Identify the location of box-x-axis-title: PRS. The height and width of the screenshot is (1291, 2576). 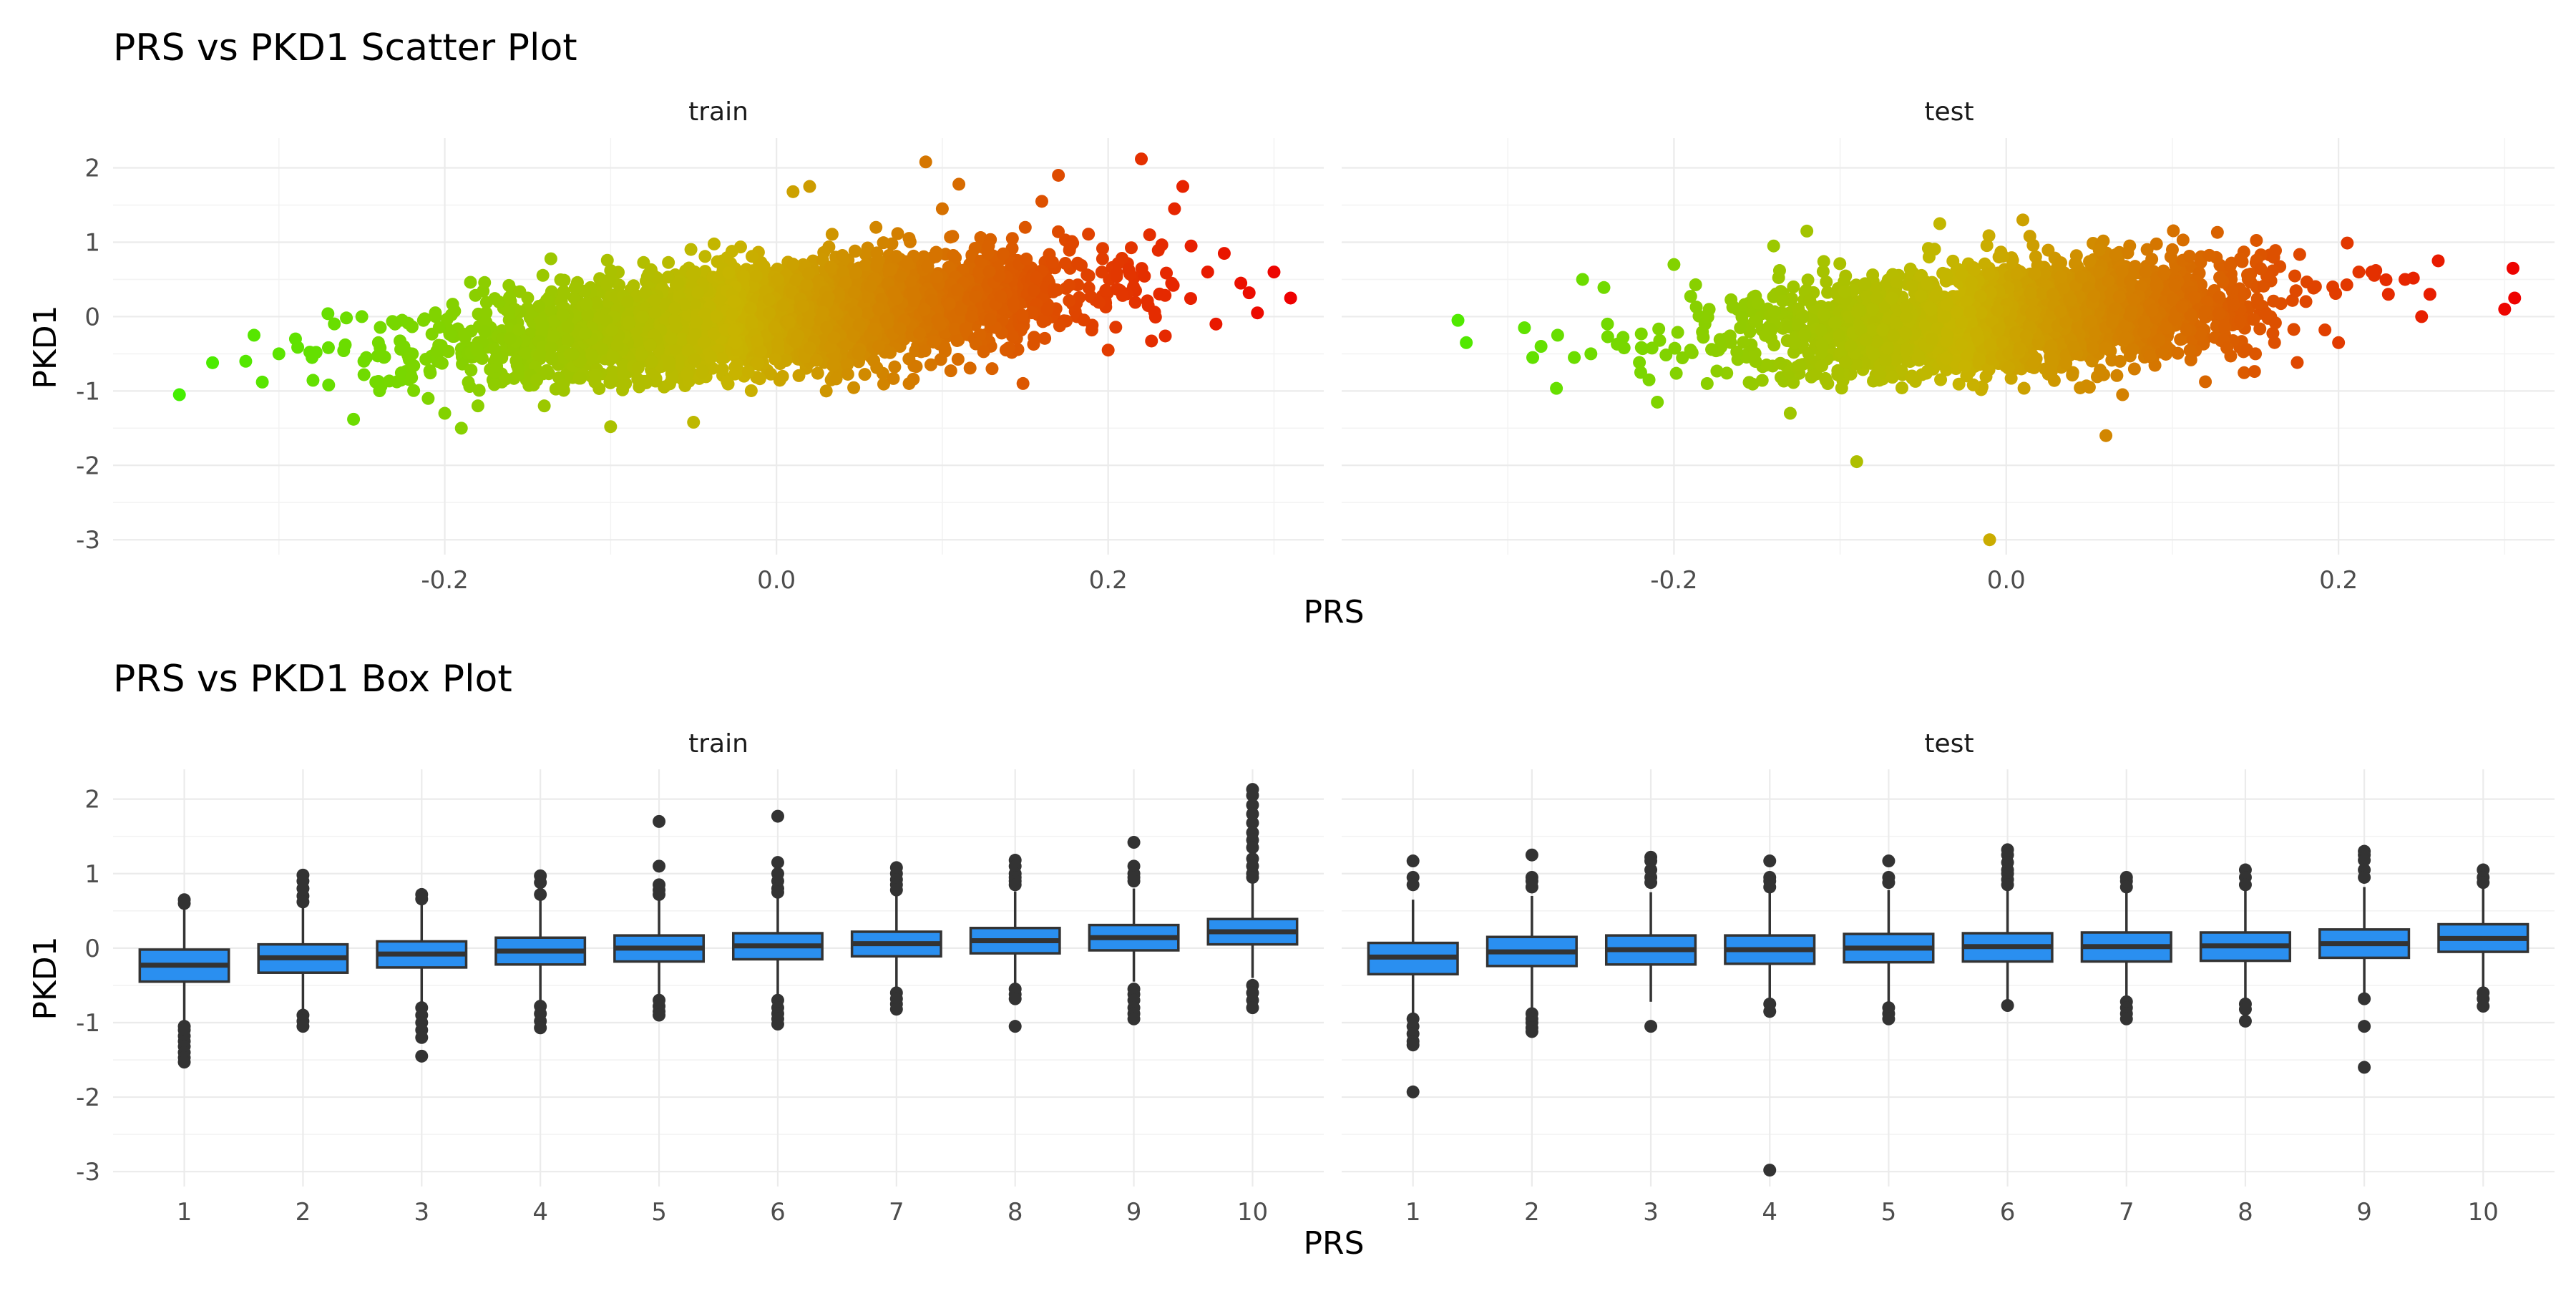
(1333, 1243).